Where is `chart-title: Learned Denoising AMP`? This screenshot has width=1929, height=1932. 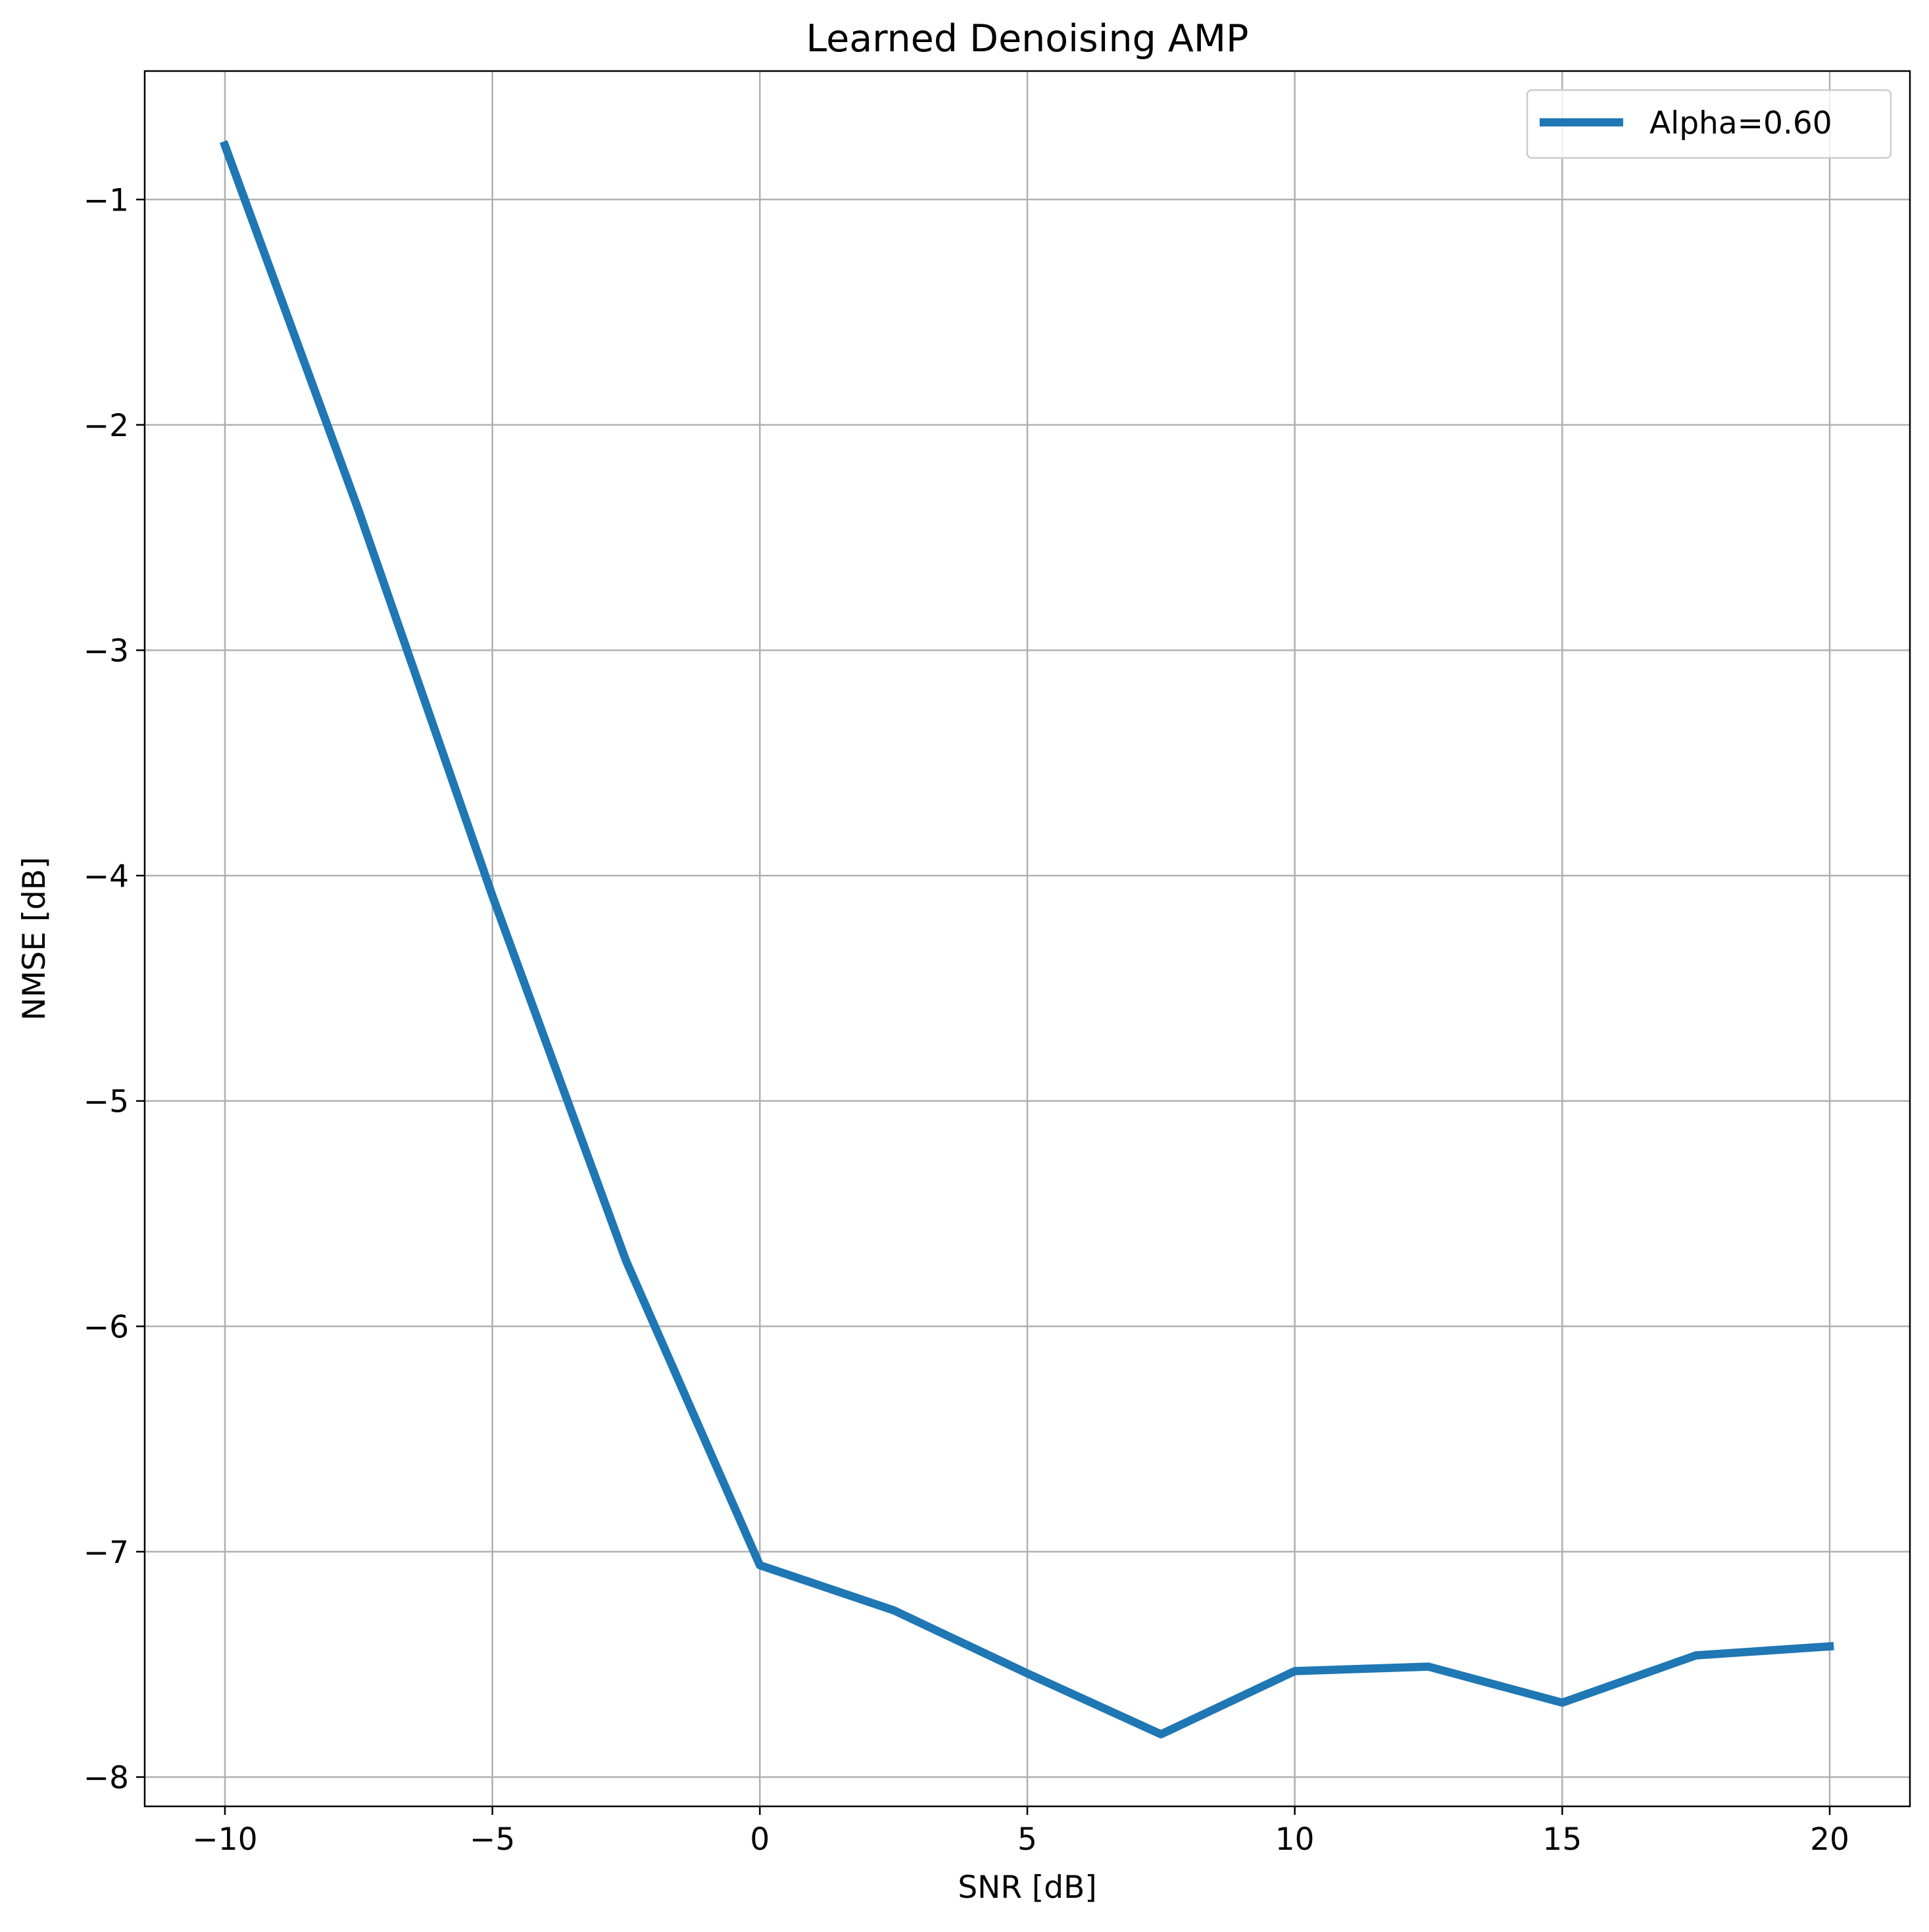 chart-title: Learned Denoising AMP is located at coordinates (1027, 39).